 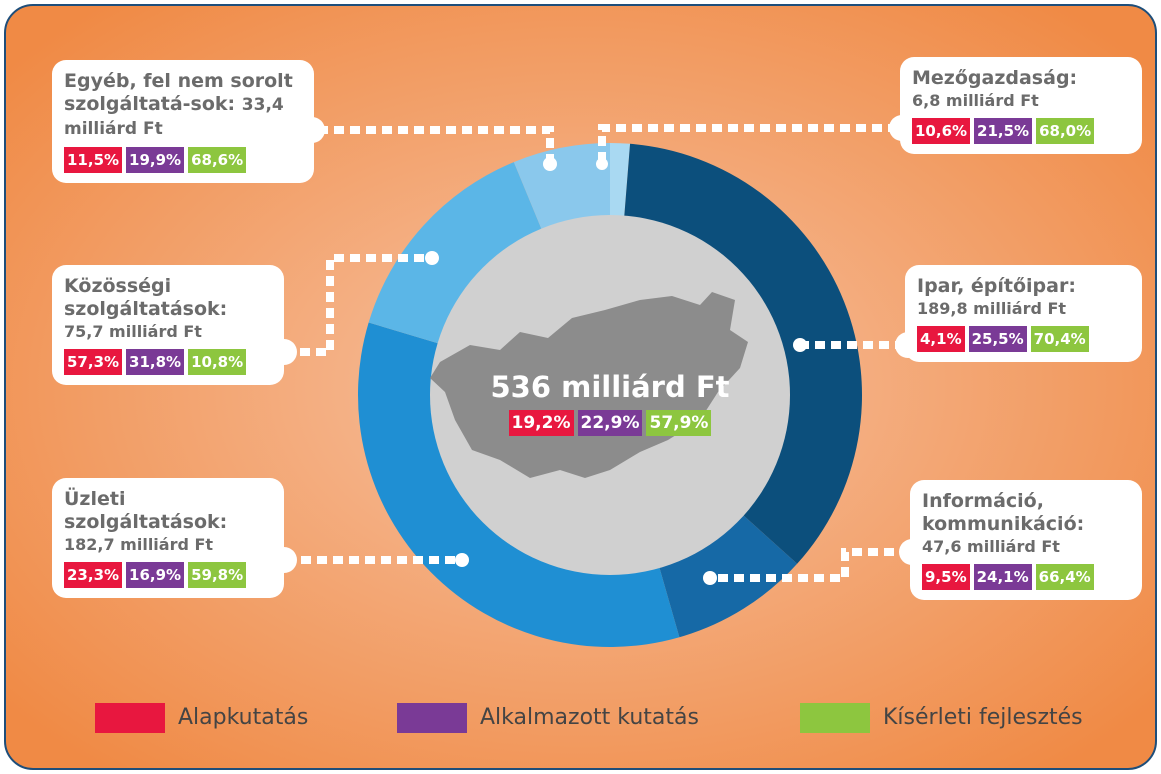 What do you see at coordinates (155, 362) in the screenshot?
I see `share-badge: 31,8%` at bounding box center [155, 362].